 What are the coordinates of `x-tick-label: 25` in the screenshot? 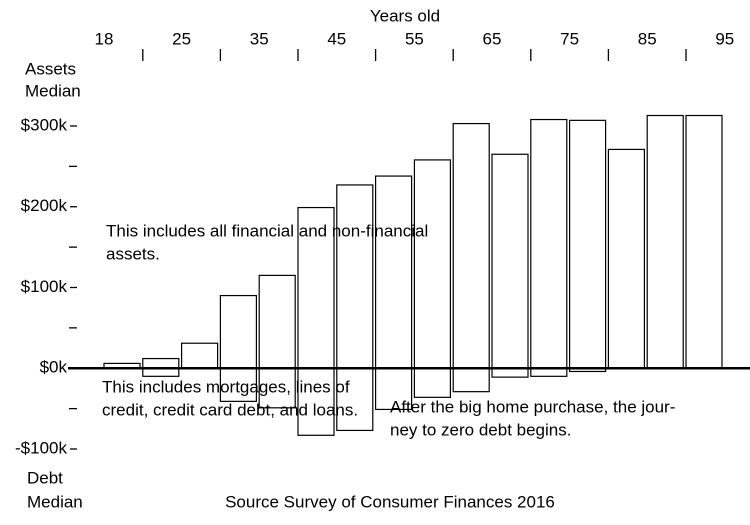 It's located at (181, 38).